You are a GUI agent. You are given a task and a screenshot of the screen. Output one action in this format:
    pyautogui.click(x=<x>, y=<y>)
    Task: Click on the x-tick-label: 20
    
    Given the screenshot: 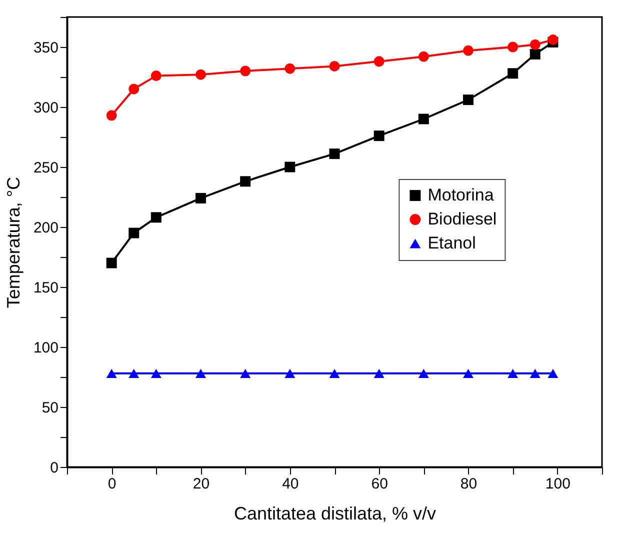 What is the action you would take?
    pyautogui.click(x=201, y=484)
    